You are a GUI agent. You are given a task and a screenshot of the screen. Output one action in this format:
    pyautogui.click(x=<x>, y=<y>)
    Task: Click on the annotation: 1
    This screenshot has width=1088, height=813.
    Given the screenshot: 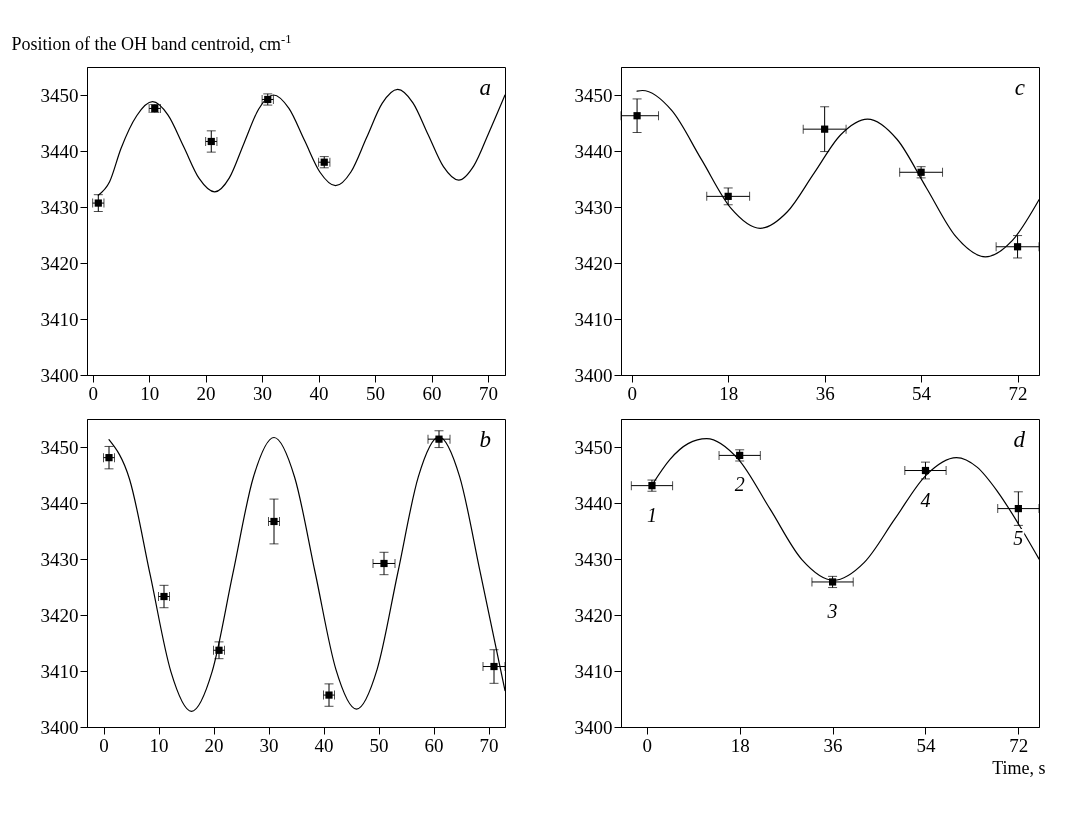 What is the action you would take?
    pyautogui.click(x=651, y=514)
    